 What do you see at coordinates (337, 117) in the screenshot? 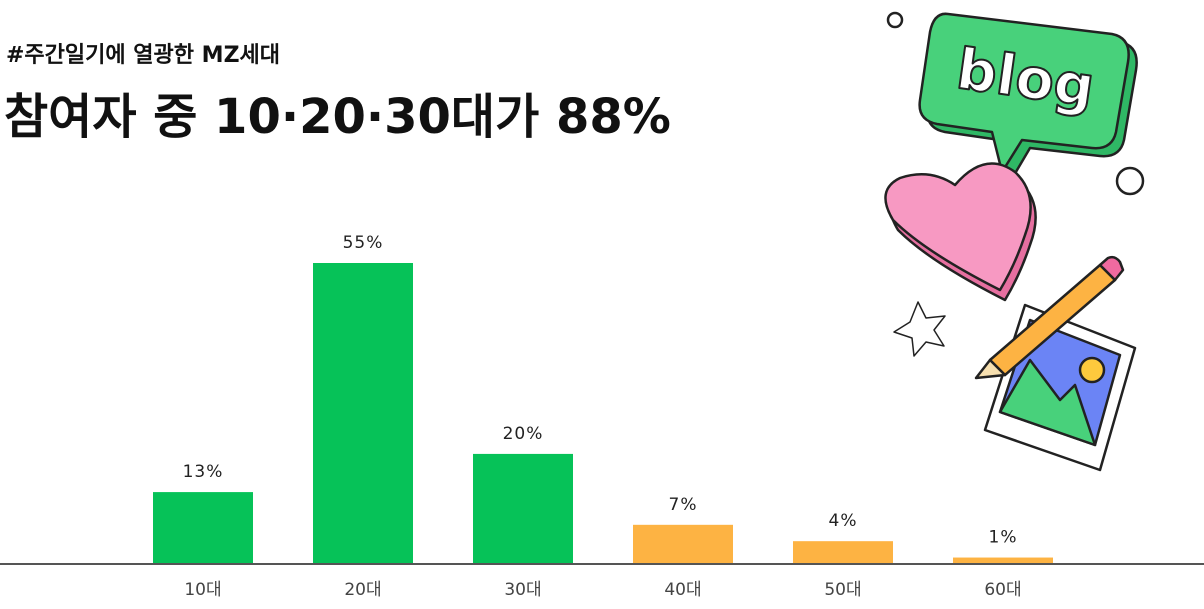
I see `chart-title: 참여자 중 10·20·30대가 88%` at bounding box center [337, 117].